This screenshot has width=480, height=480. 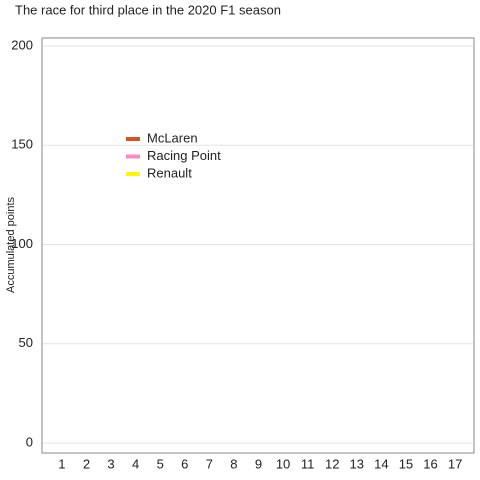 What do you see at coordinates (61, 463) in the screenshot?
I see `x-tick-label: 1` at bounding box center [61, 463].